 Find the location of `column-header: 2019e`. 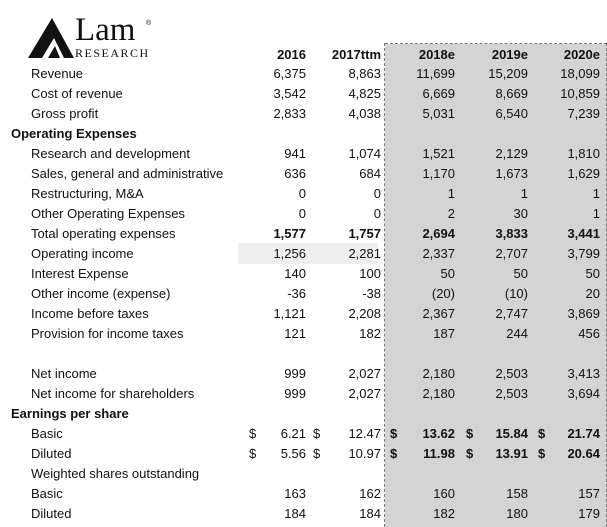

column-header: 2019e is located at coordinates (509, 54).